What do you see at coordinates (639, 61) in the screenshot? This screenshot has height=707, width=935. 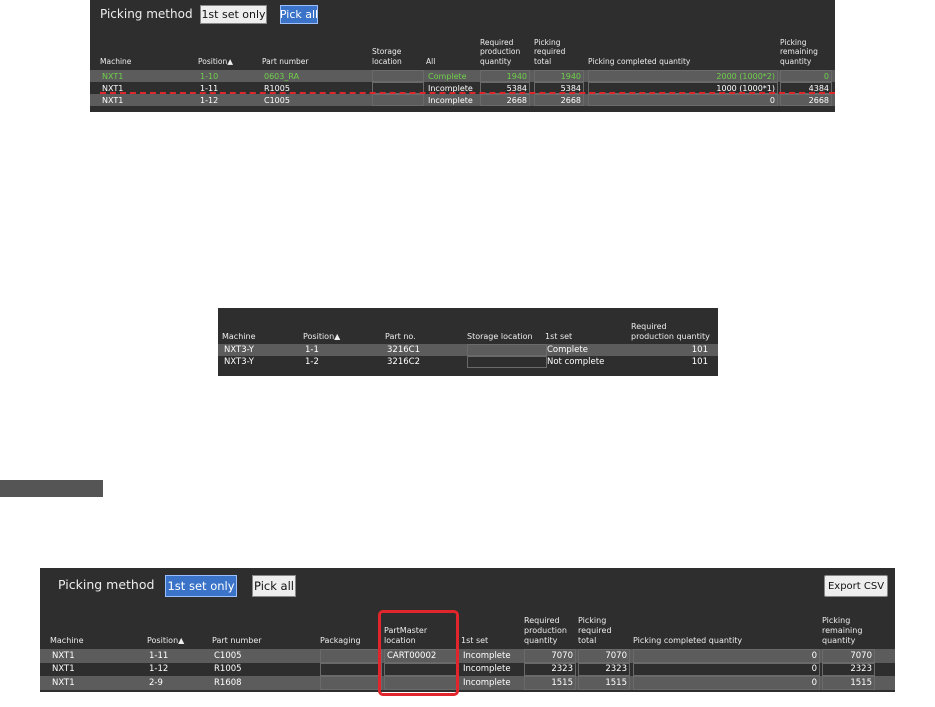 I see `column-header: Picking completed quantity` at bounding box center [639, 61].